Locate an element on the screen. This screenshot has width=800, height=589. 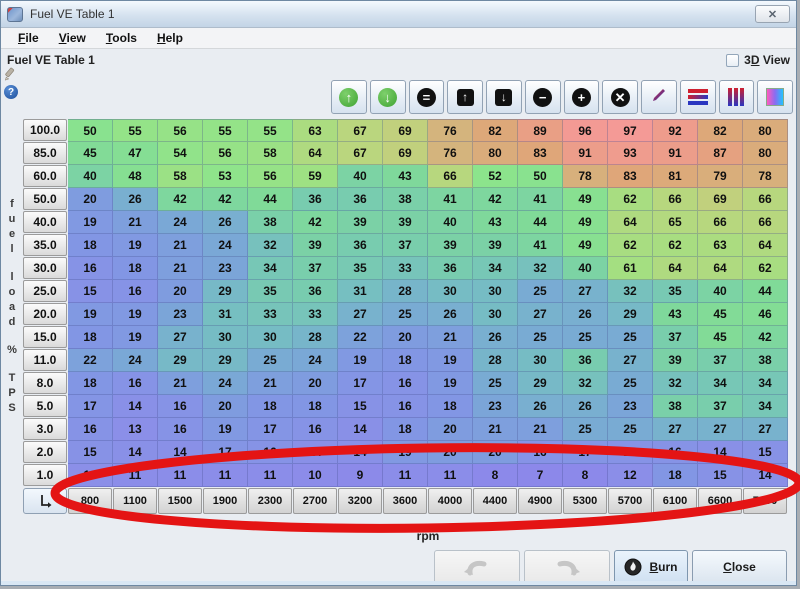
rpm-axis-cell: 4000 is located at coordinates (450, 501).